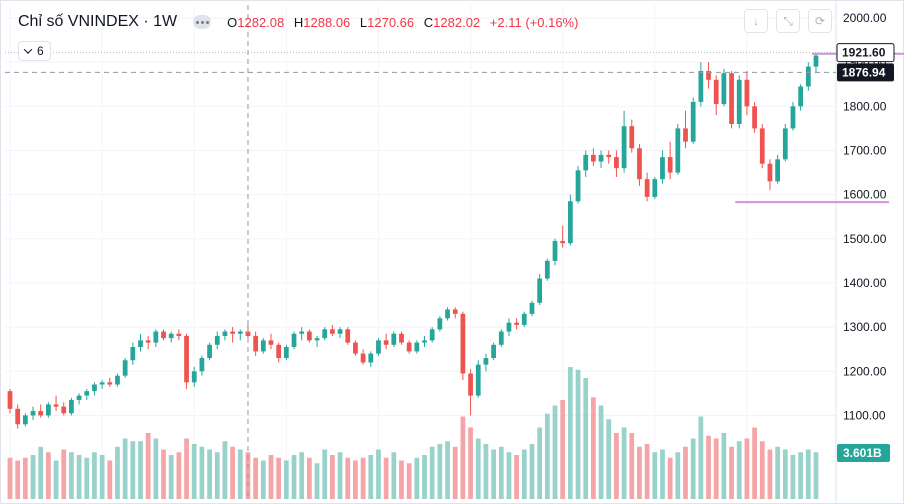 Image resolution: width=904 pixels, height=504 pixels. What do you see at coordinates (820, 21) in the screenshot?
I see `refresh-icon: ⟳` at bounding box center [820, 21].